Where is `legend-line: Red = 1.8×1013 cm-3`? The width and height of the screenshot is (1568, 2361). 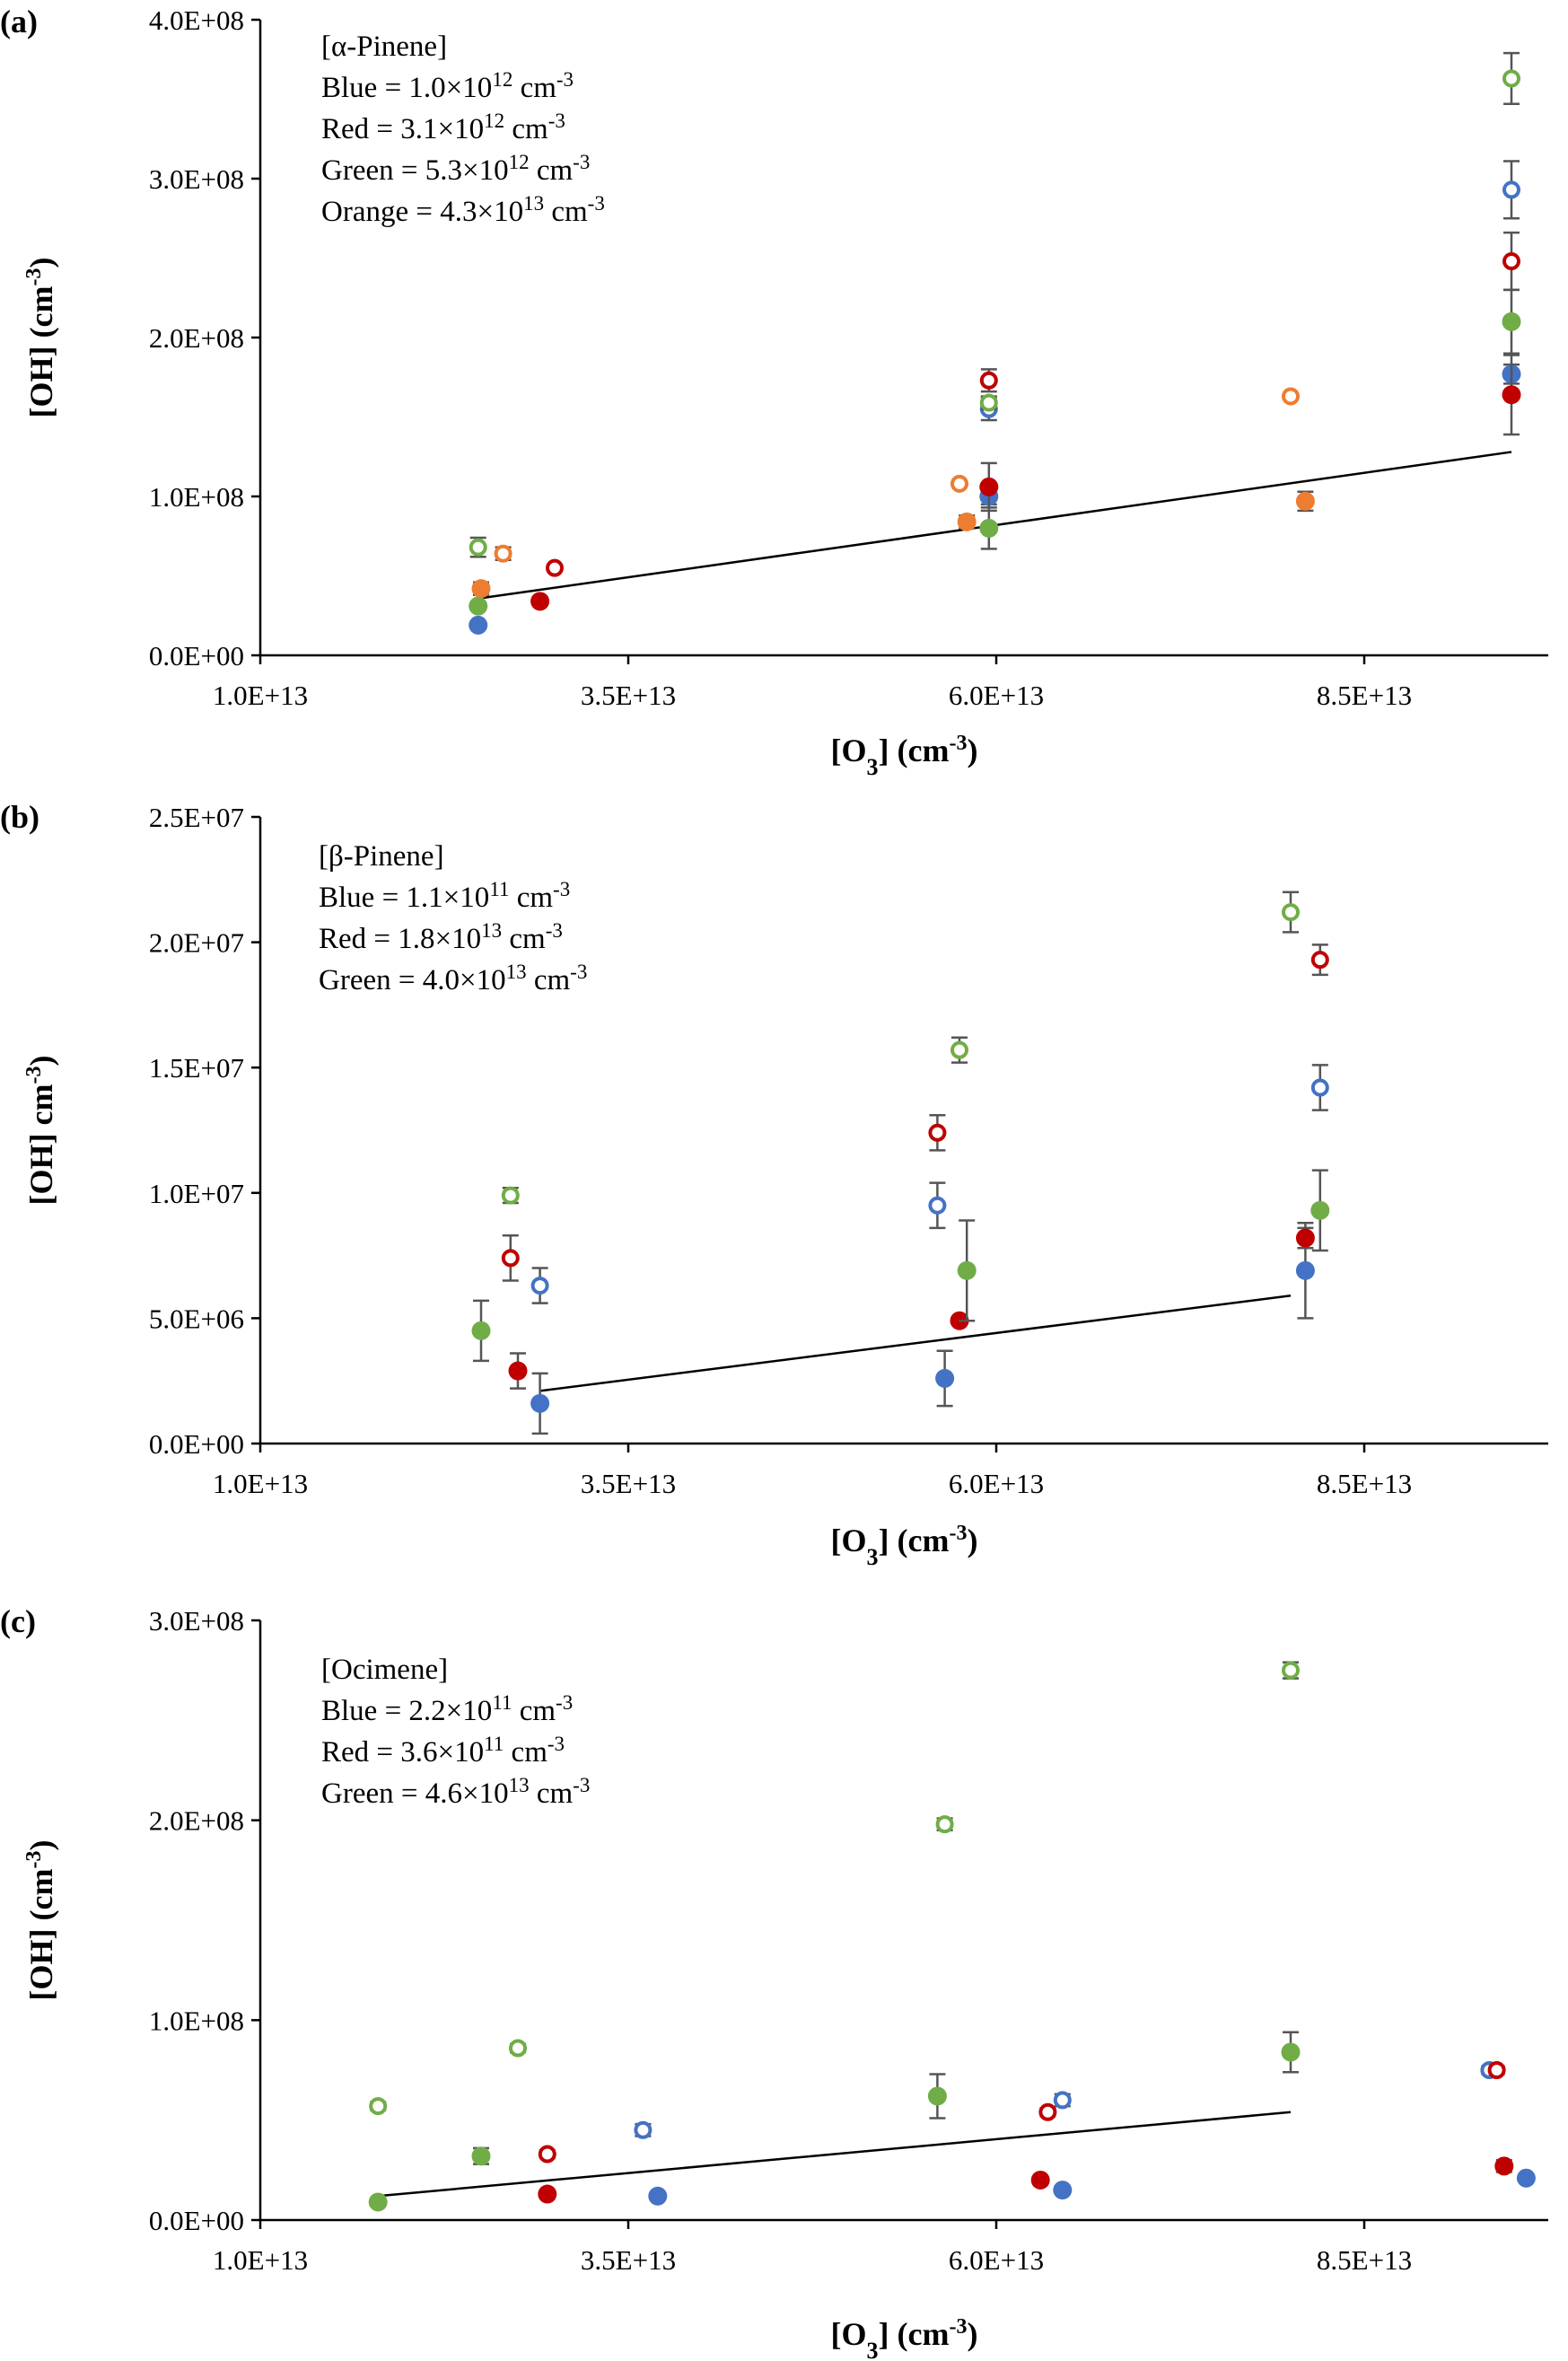
legend-line: Red = 1.8×1013 cm-3 is located at coordinates (441, 937).